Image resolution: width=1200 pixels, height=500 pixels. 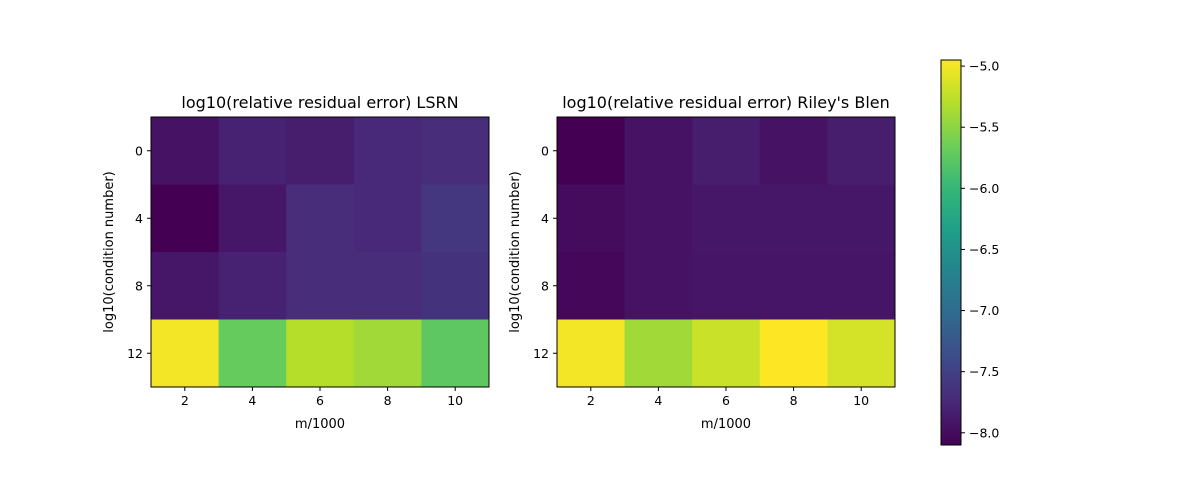 I want to click on colorbar-tick-label: −6.0, so click(x=984, y=188).